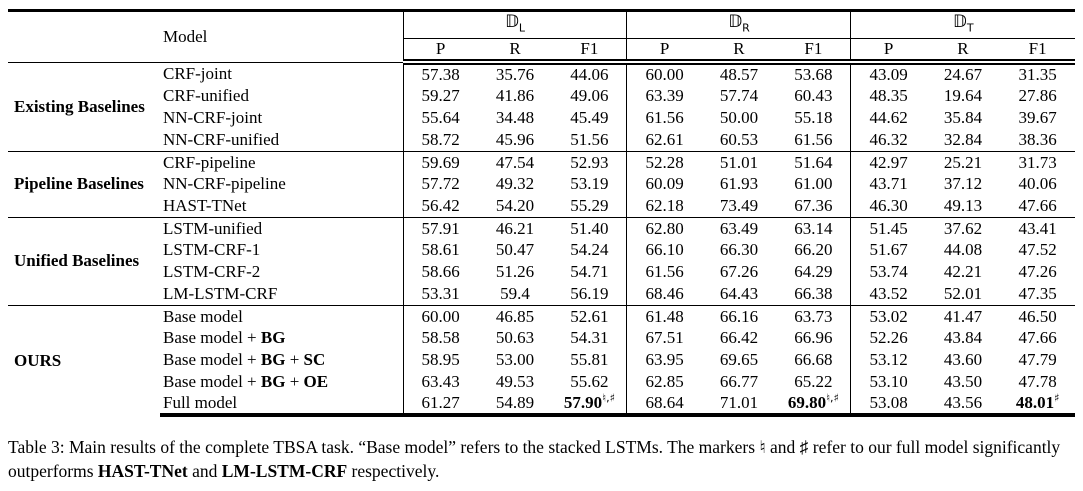 This screenshot has width=1083, height=491. Describe the element at coordinates (888, 272) in the screenshot. I see `metric-value-cell: 53.74` at that location.